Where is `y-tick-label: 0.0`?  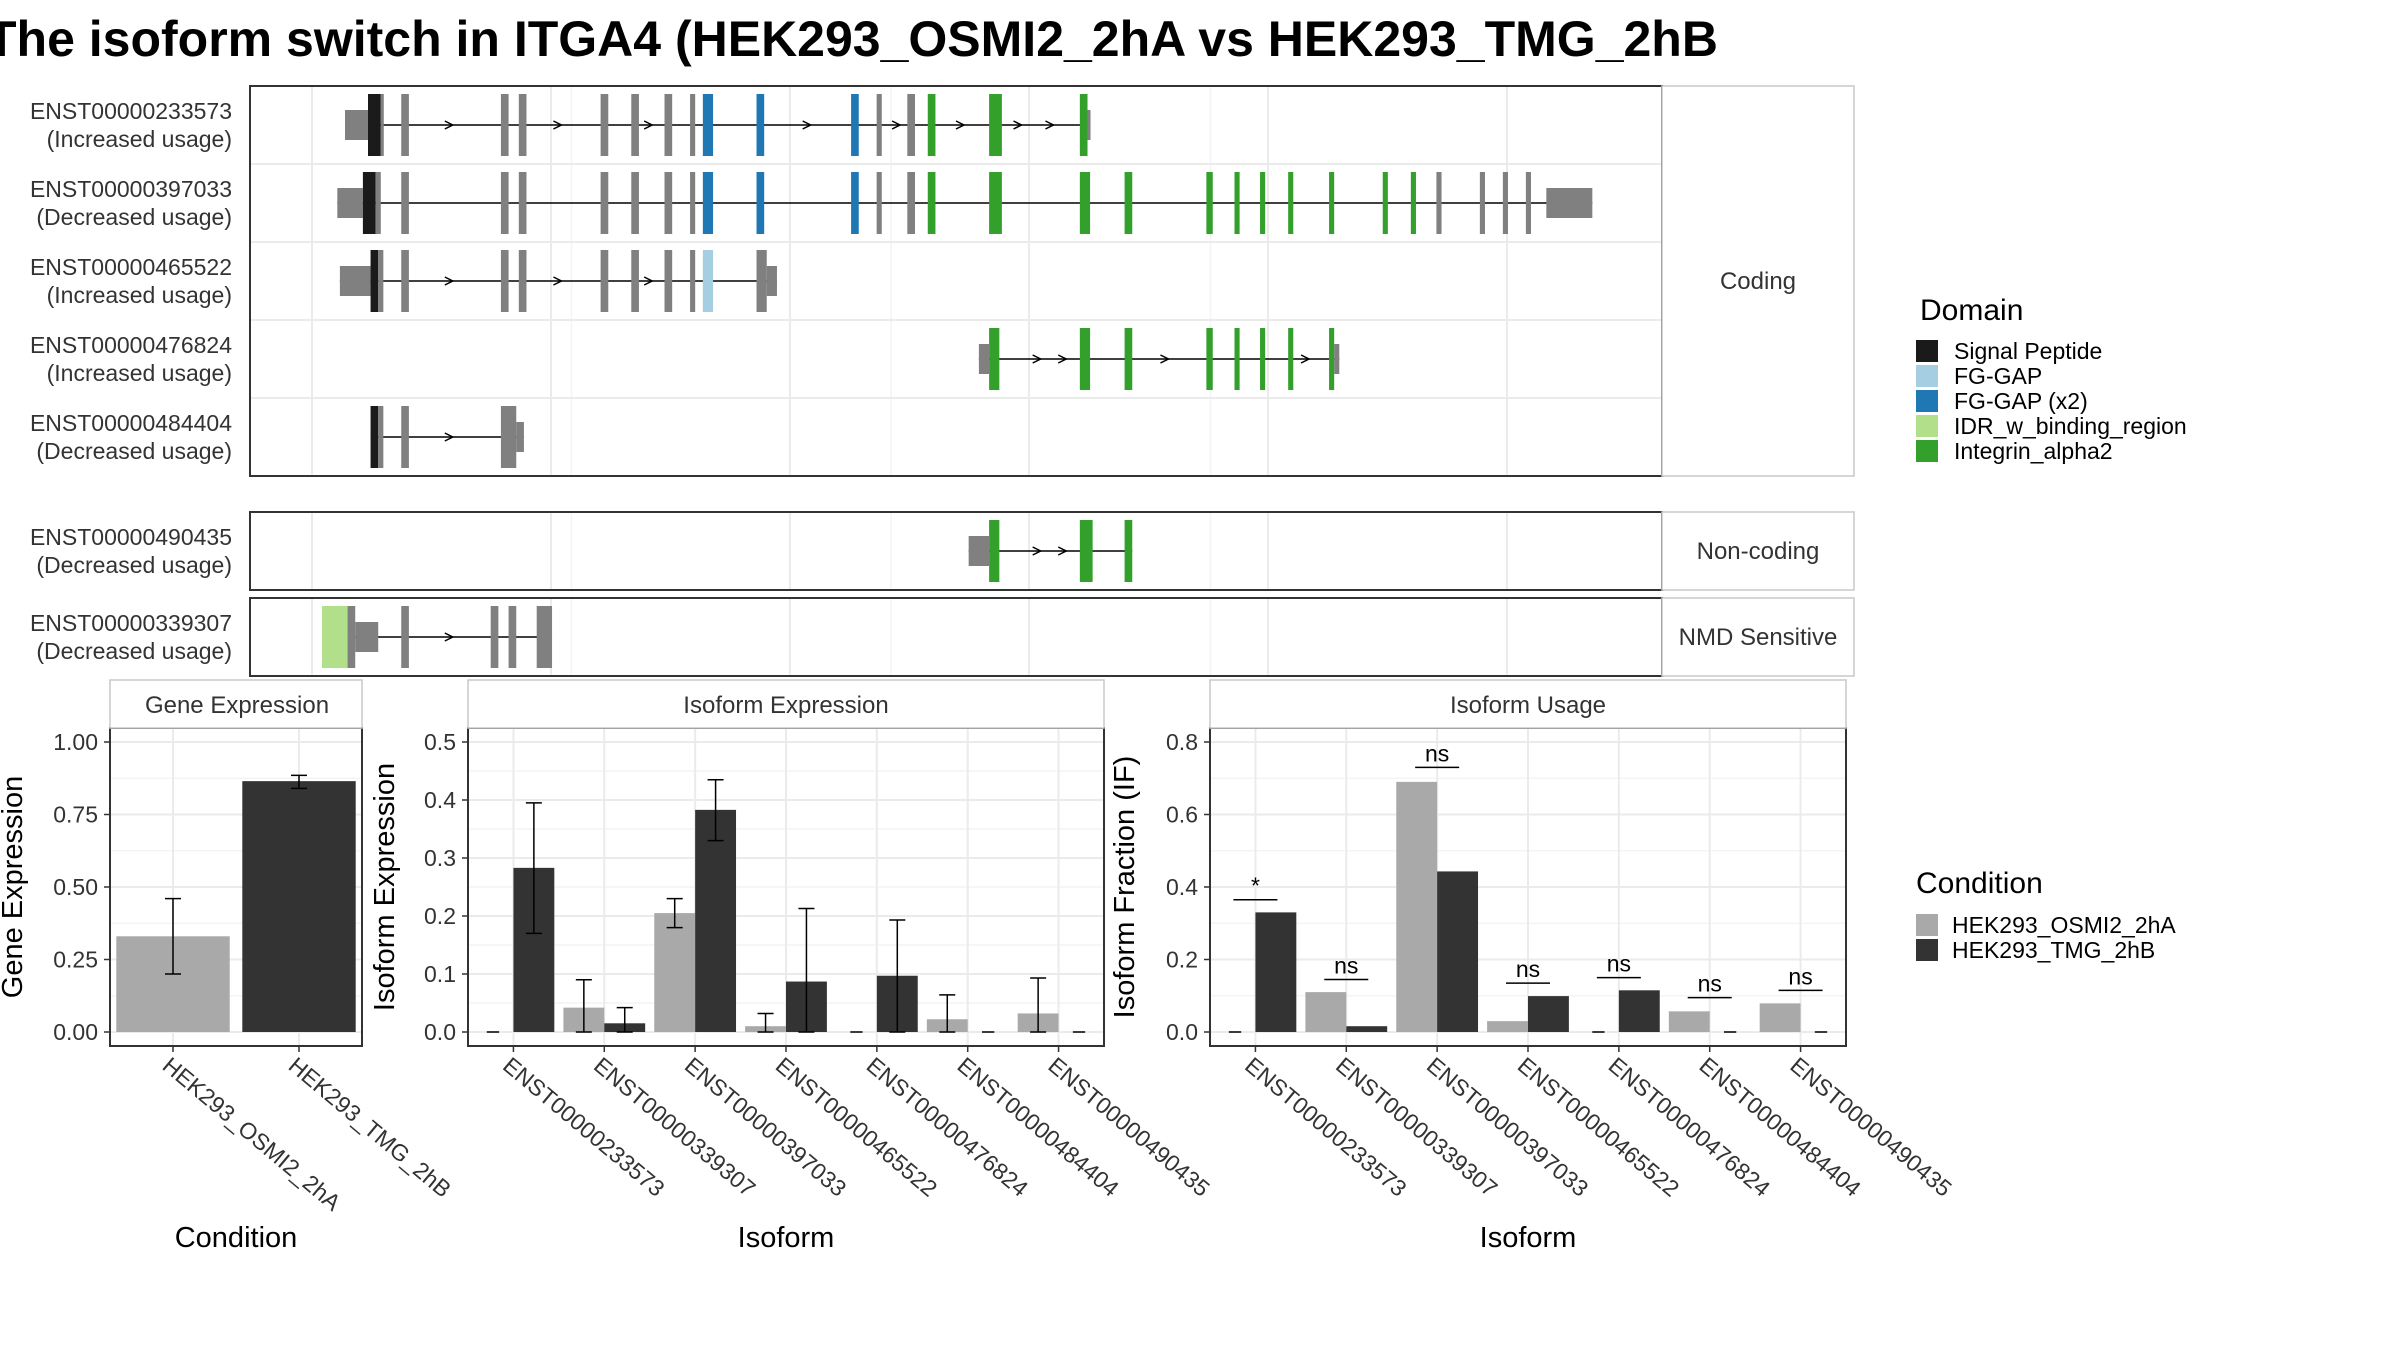 y-tick-label: 0.0 is located at coordinates (440, 1032).